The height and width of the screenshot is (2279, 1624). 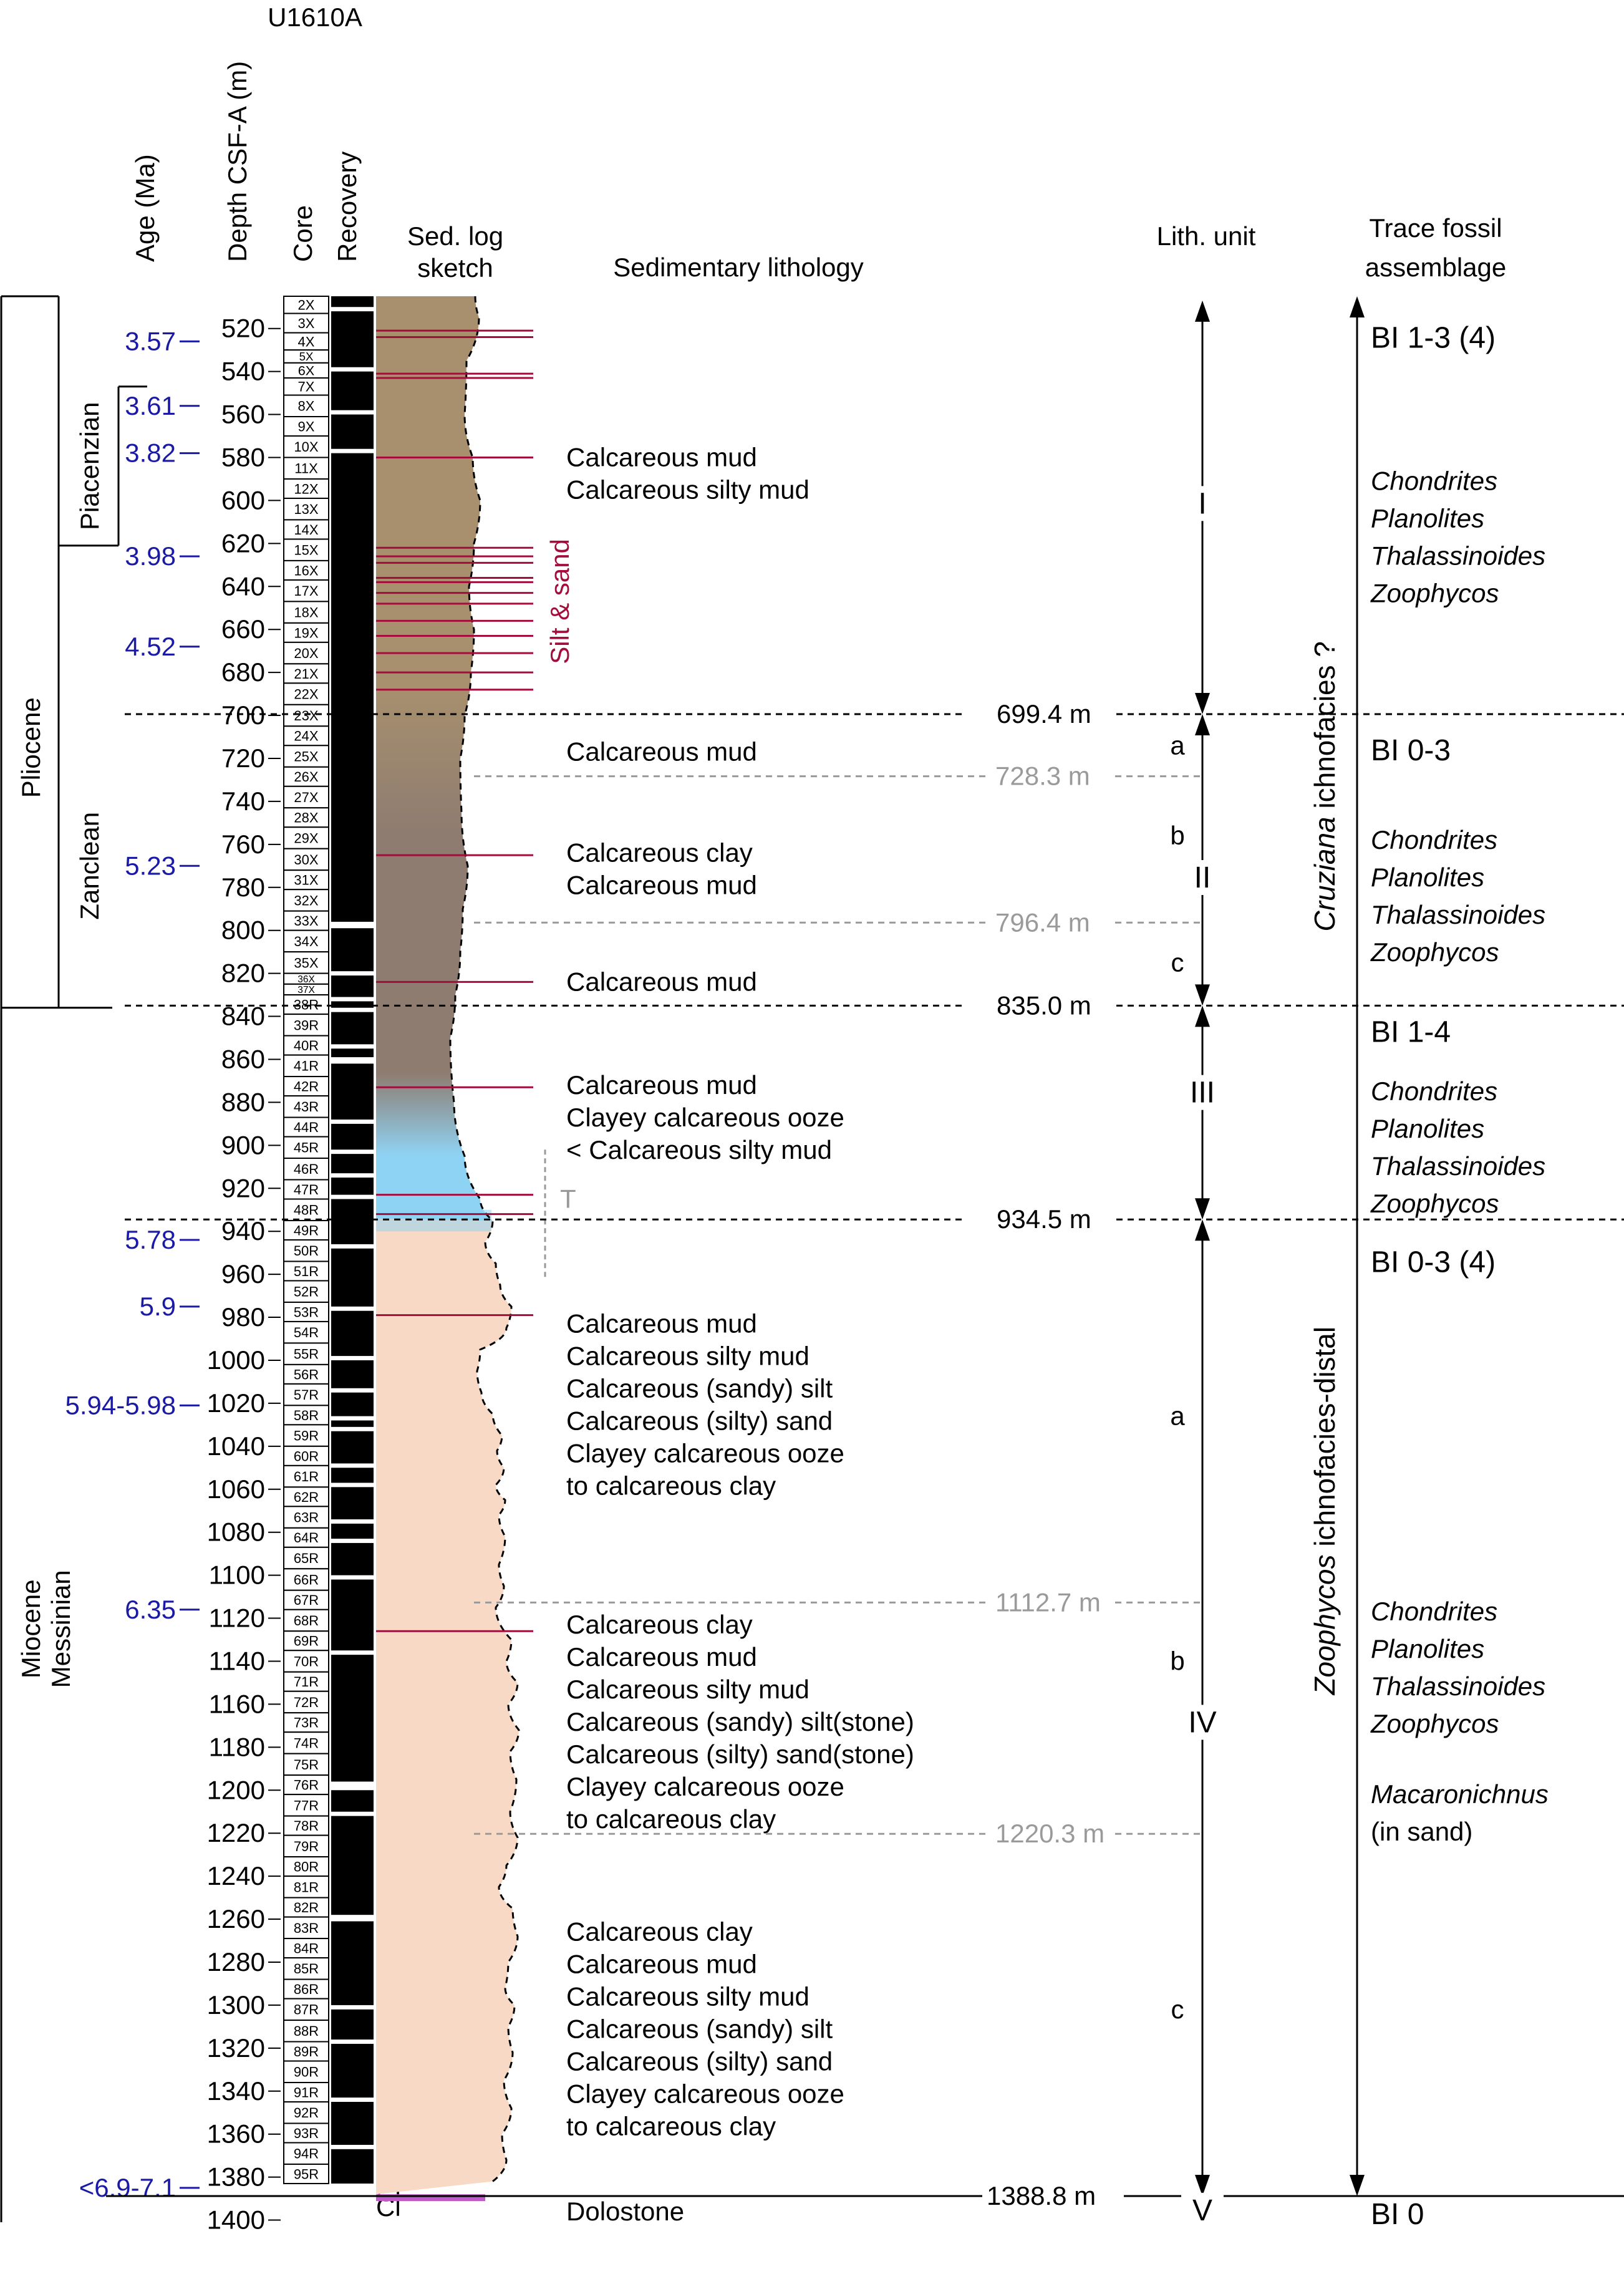 I want to click on core-label: 3X, so click(x=306, y=323).